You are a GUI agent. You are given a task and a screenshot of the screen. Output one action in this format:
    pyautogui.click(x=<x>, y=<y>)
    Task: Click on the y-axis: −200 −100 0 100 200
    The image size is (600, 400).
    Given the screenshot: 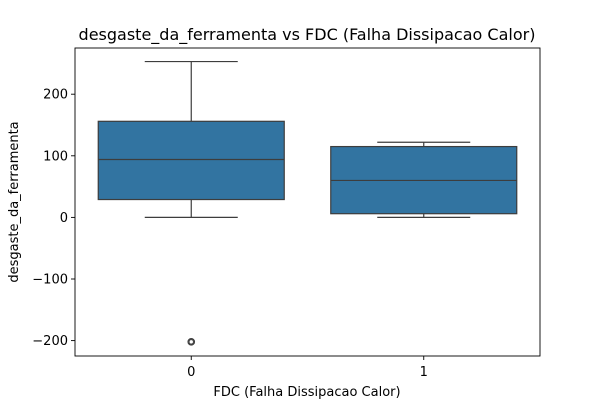 What is the action you would take?
    pyautogui.click(x=53, y=218)
    